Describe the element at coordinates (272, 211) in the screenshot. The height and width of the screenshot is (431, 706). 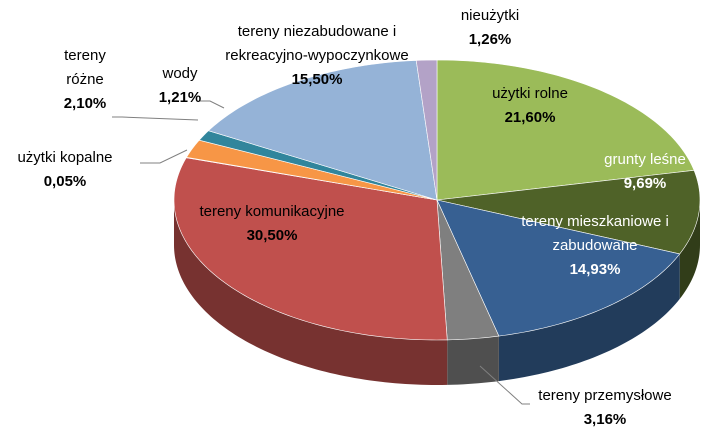
I see `category-label: tereny komunikacyjne` at that location.